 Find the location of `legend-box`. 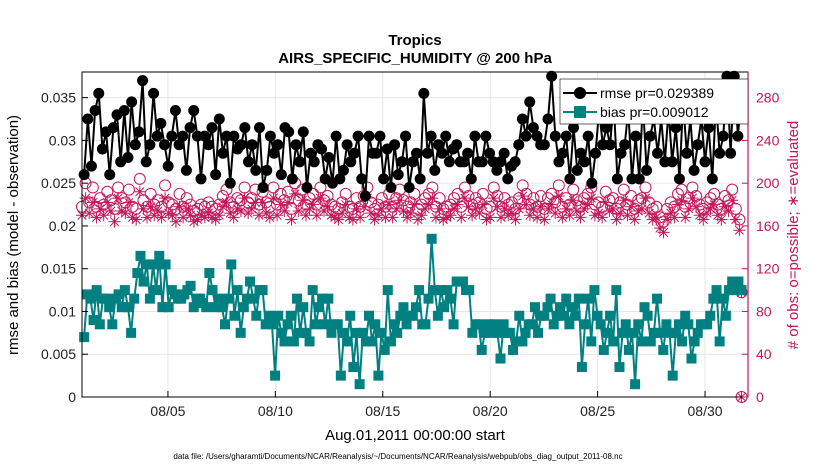

legend-box is located at coordinates (654, 101).